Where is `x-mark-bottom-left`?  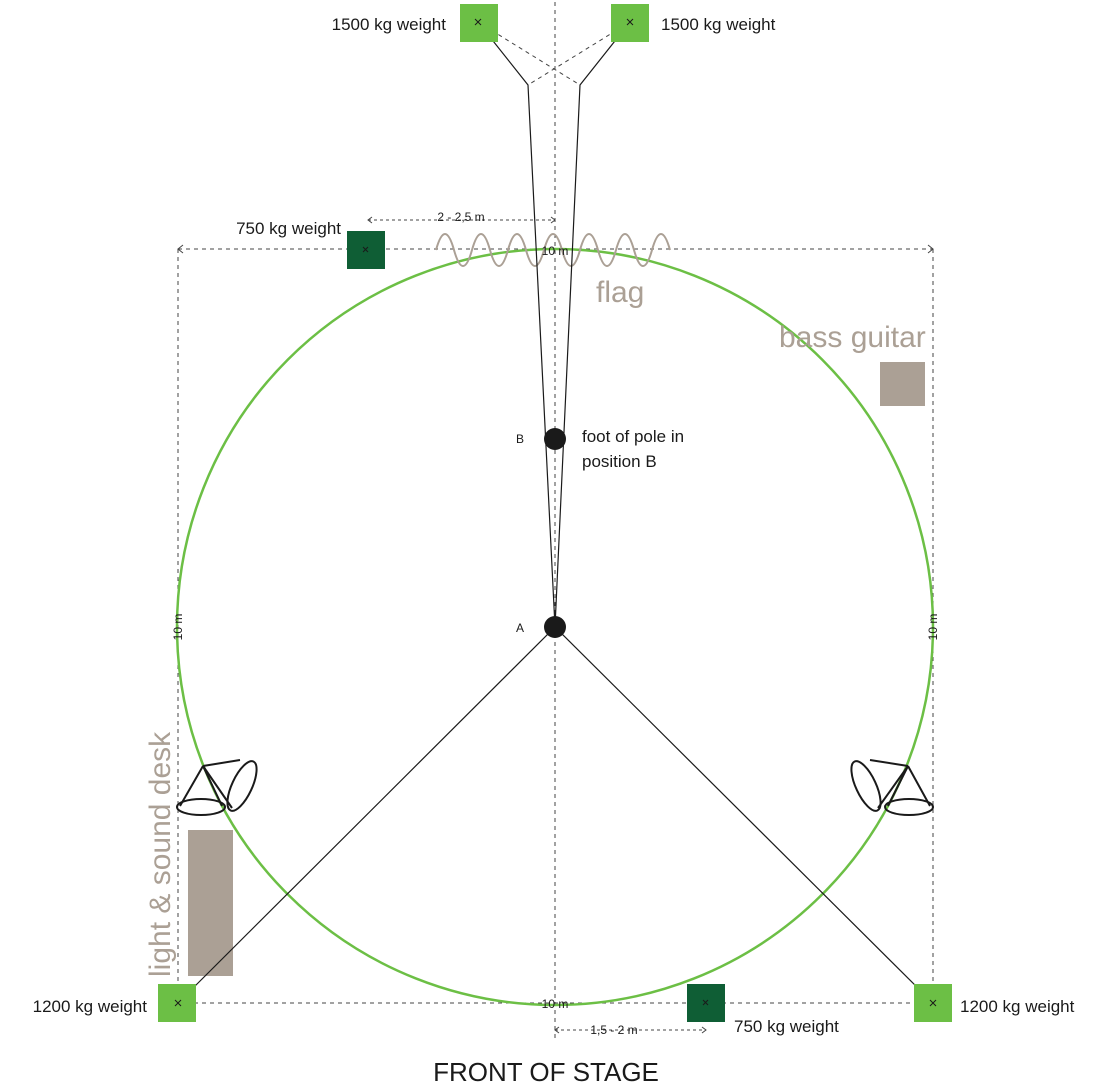
x-mark-bottom-left is located at coordinates (178, 1003).